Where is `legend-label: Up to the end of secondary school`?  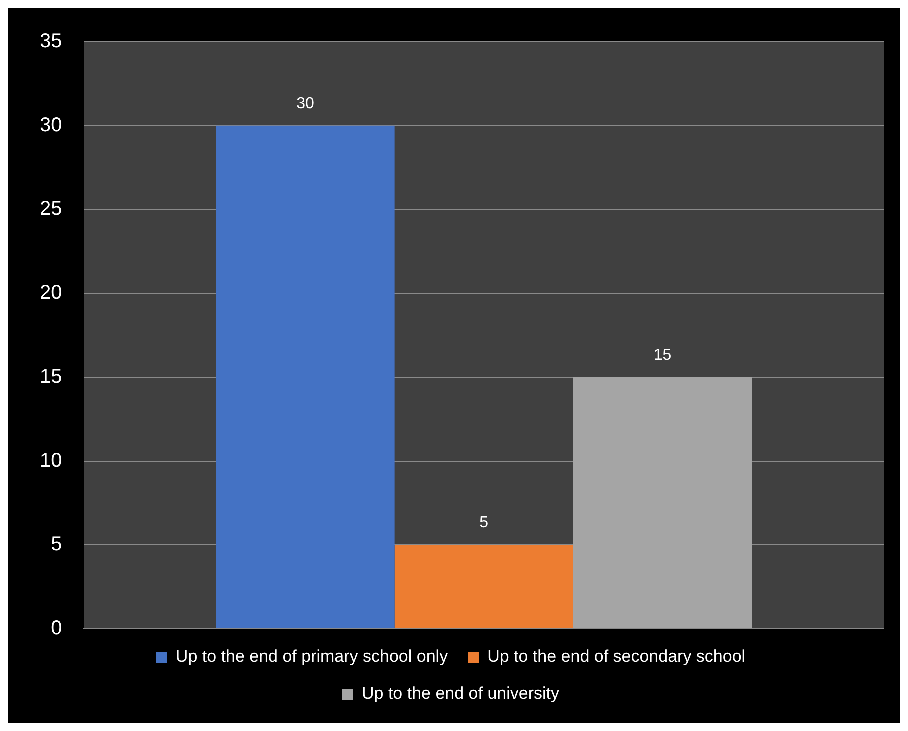 legend-label: Up to the end of secondary school is located at coordinates (617, 656).